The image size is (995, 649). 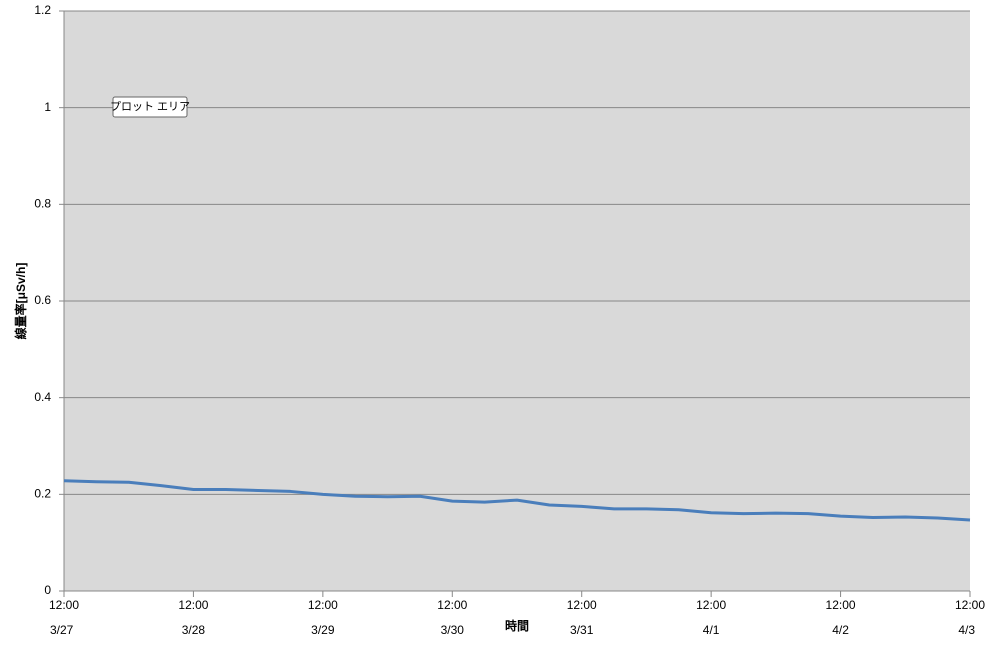 What do you see at coordinates (20, 301) in the screenshot?
I see `y-axis-title: 線量率[μSv/h]` at bounding box center [20, 301].